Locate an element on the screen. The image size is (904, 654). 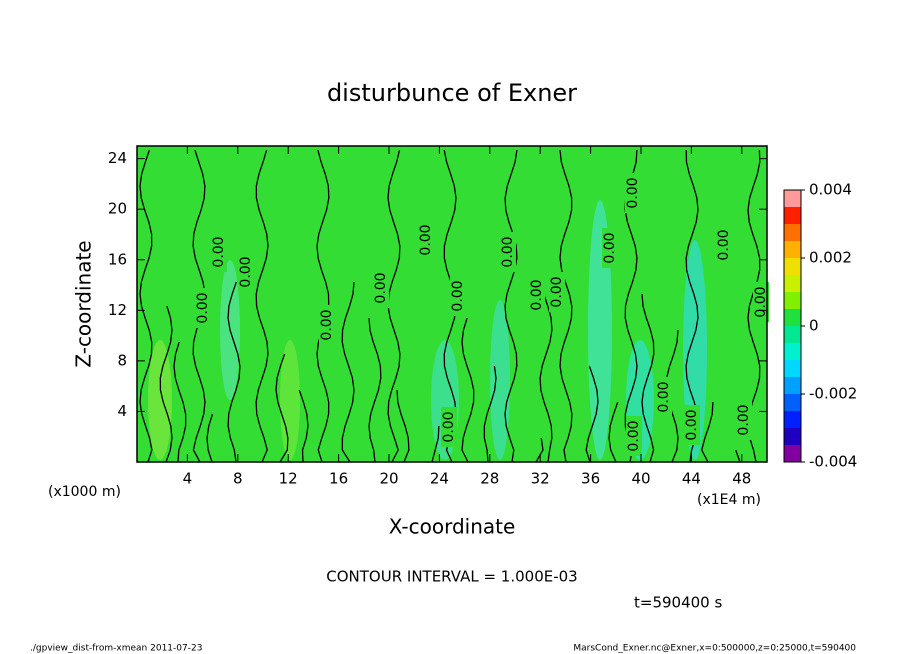
y-tick-label: 20 is located at coordinates (117, 209).